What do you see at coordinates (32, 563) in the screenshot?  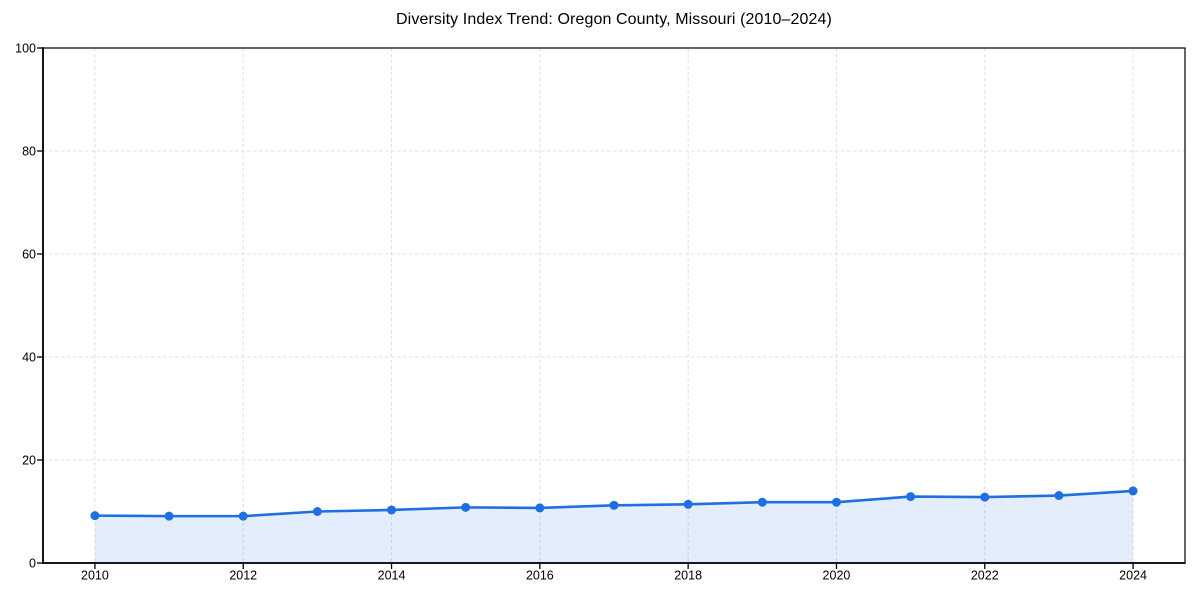 I see `y-tick-label: 0` at bounding box center [32, 563].